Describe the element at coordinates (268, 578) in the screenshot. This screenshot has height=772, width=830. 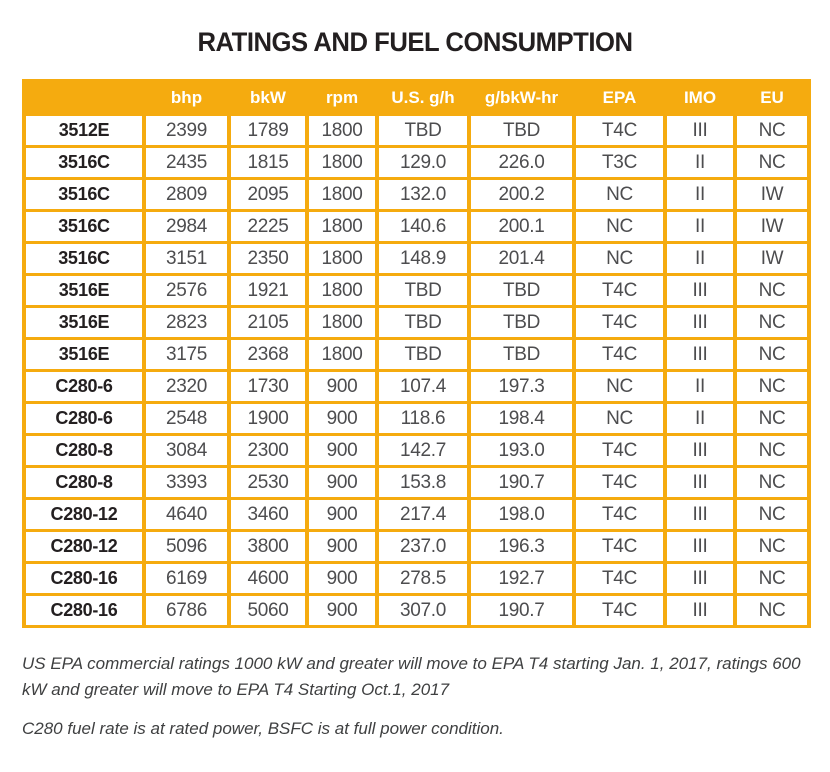
I see `data-cell: 4600` at that location.